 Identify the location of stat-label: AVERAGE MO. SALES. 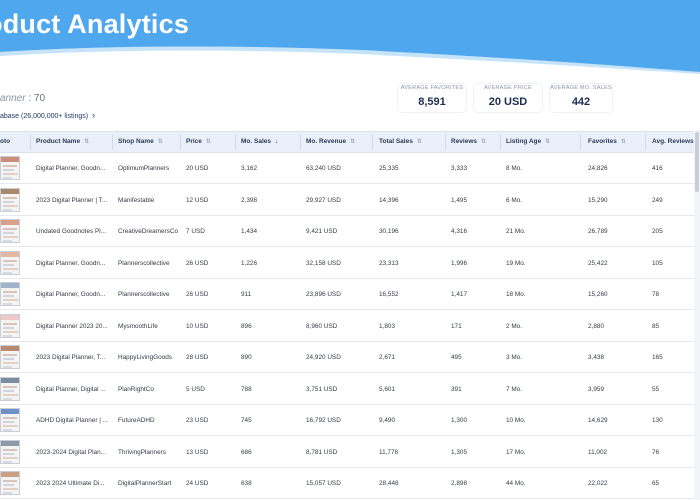
(581, 88).